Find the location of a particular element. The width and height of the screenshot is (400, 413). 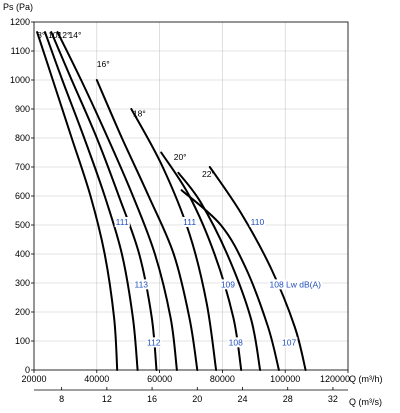

x-tick-label: 20000 is located at coordinates (33, 379).